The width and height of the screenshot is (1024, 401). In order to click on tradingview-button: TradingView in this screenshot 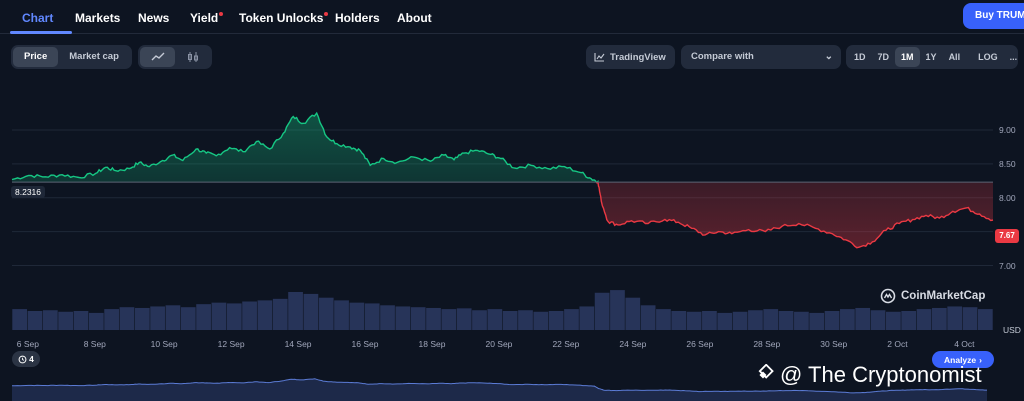, I will do `click(630, 57)`.